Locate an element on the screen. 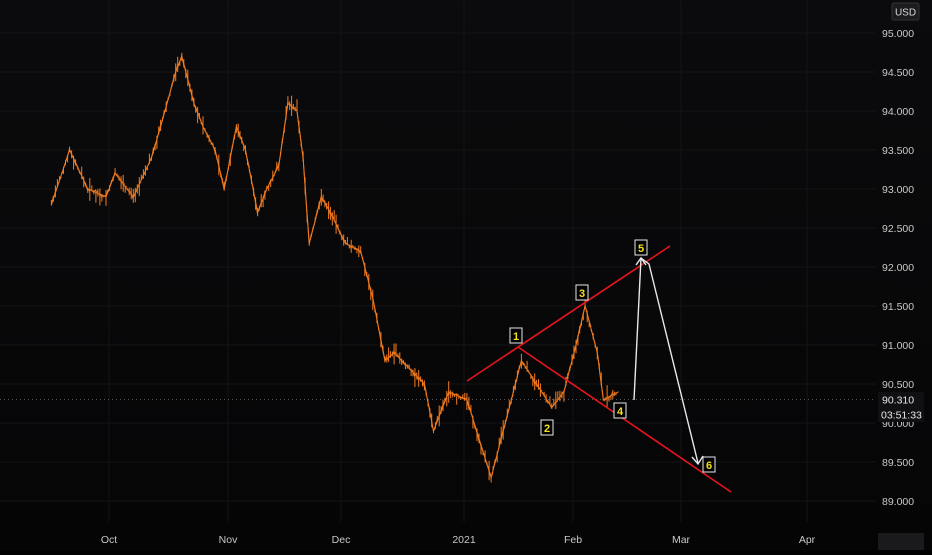 Image resolution: width=932 pixels, height=555 pixels. x-tick-label: Nov is located at coordinates (228, 540).